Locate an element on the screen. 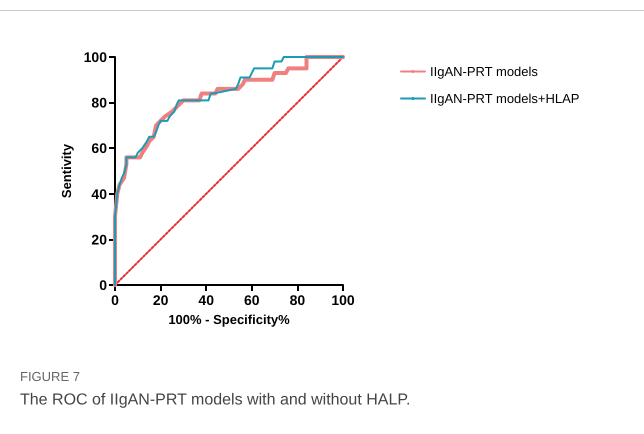 The height and width of the screenshot is (434, 644). x-tick-label: 20 is located at coordinates (160, 300).